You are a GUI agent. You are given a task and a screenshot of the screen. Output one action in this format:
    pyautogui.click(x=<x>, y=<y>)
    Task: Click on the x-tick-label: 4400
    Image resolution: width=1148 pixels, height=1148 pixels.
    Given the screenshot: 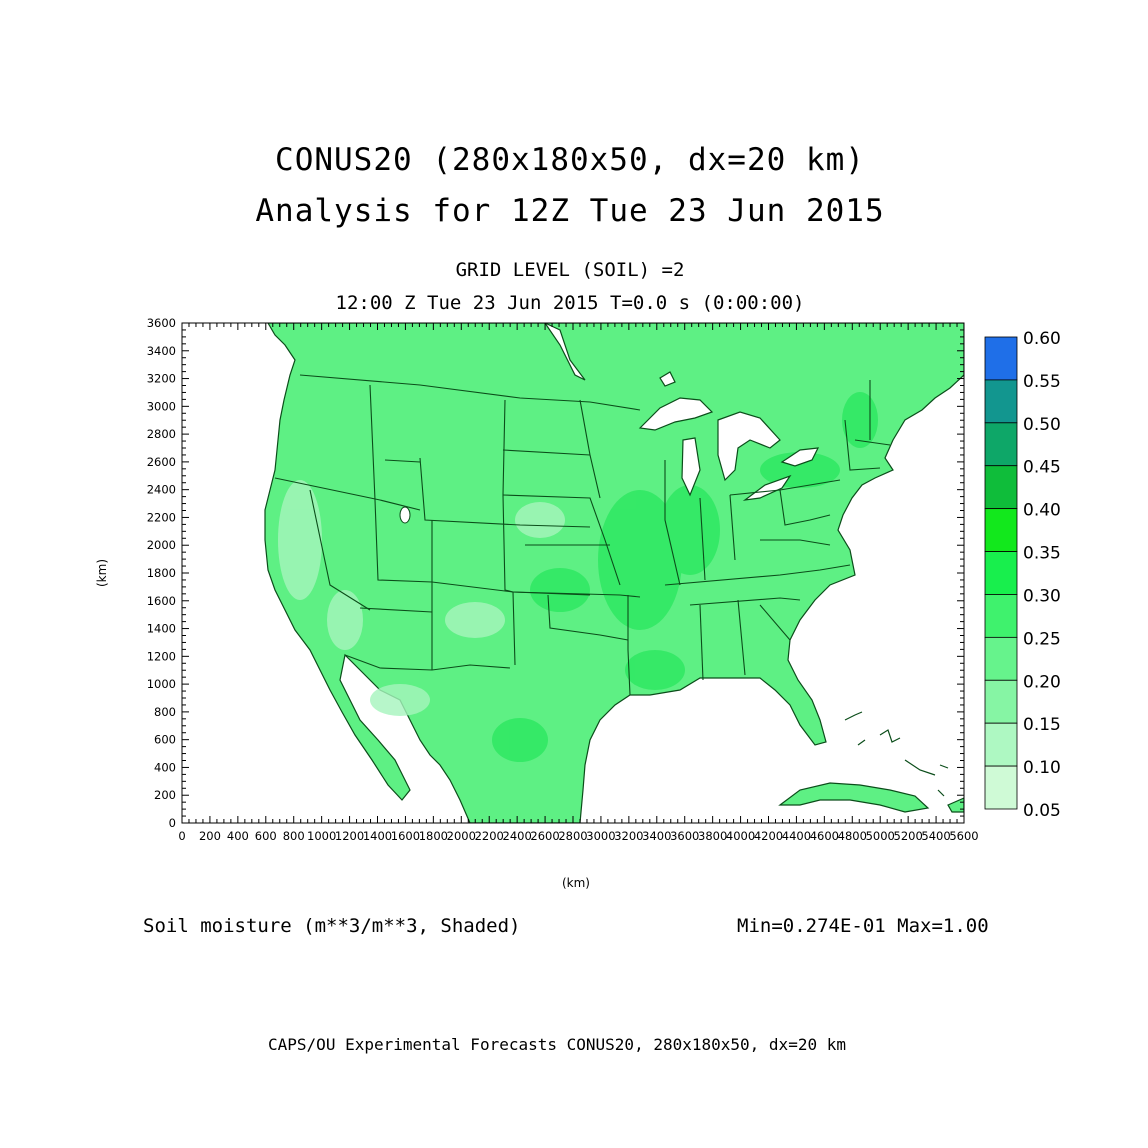 What is the action you would take?
    pyautogui.click(x=796, y=836)
    